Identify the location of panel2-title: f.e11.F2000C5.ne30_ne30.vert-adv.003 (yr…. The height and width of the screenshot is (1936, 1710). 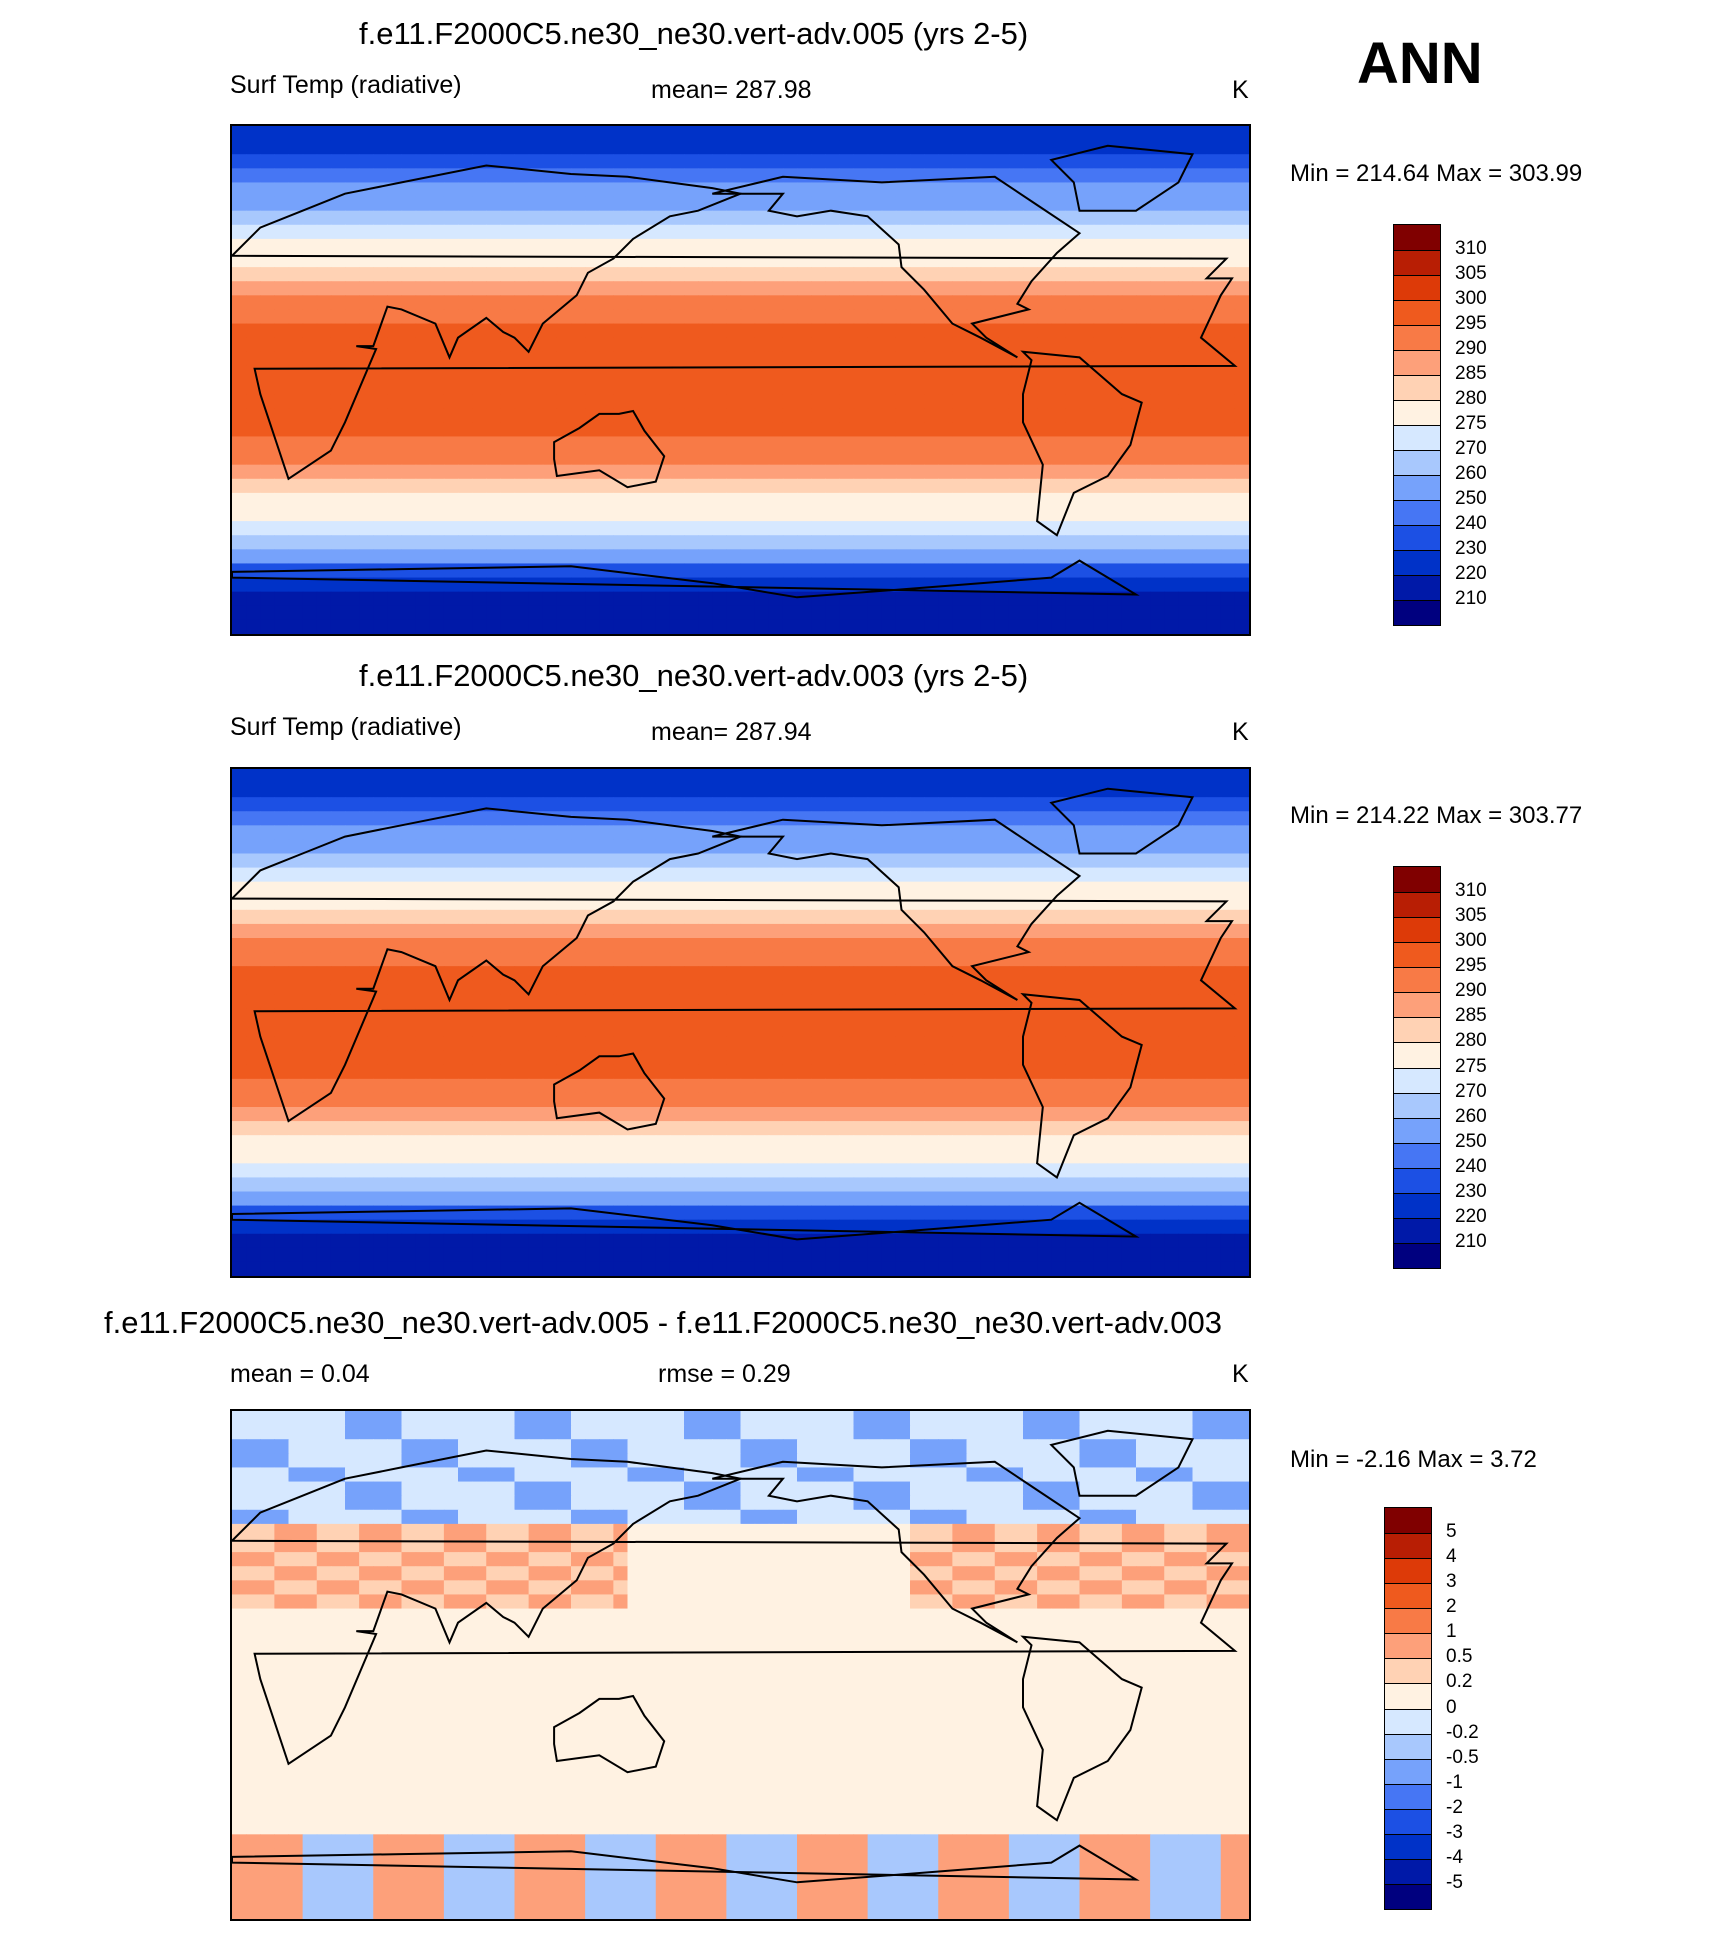
(694, 675).